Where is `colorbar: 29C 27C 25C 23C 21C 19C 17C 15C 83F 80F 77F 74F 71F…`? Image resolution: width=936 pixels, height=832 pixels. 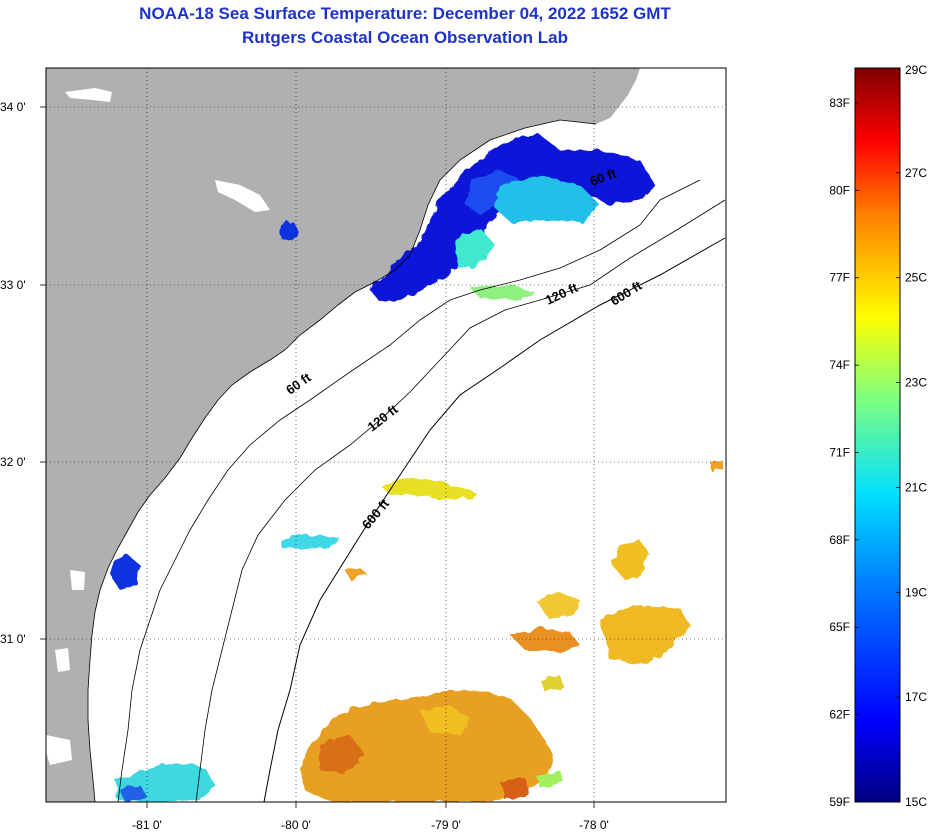 colorbar: 29C 27C 25C 23C 21C 19C 17C 15C 83F 80F 77F 74F 71F… is located at coordinates (878, 436).